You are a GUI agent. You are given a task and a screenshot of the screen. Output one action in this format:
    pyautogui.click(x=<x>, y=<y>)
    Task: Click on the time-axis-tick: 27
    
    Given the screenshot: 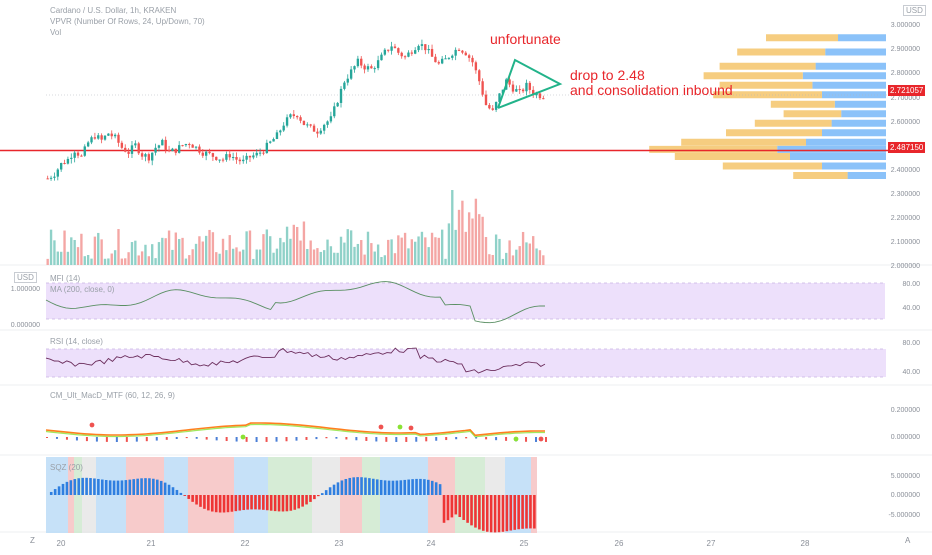 What is the action you would take?
    pyautogui.click(x=711, y=543)
    